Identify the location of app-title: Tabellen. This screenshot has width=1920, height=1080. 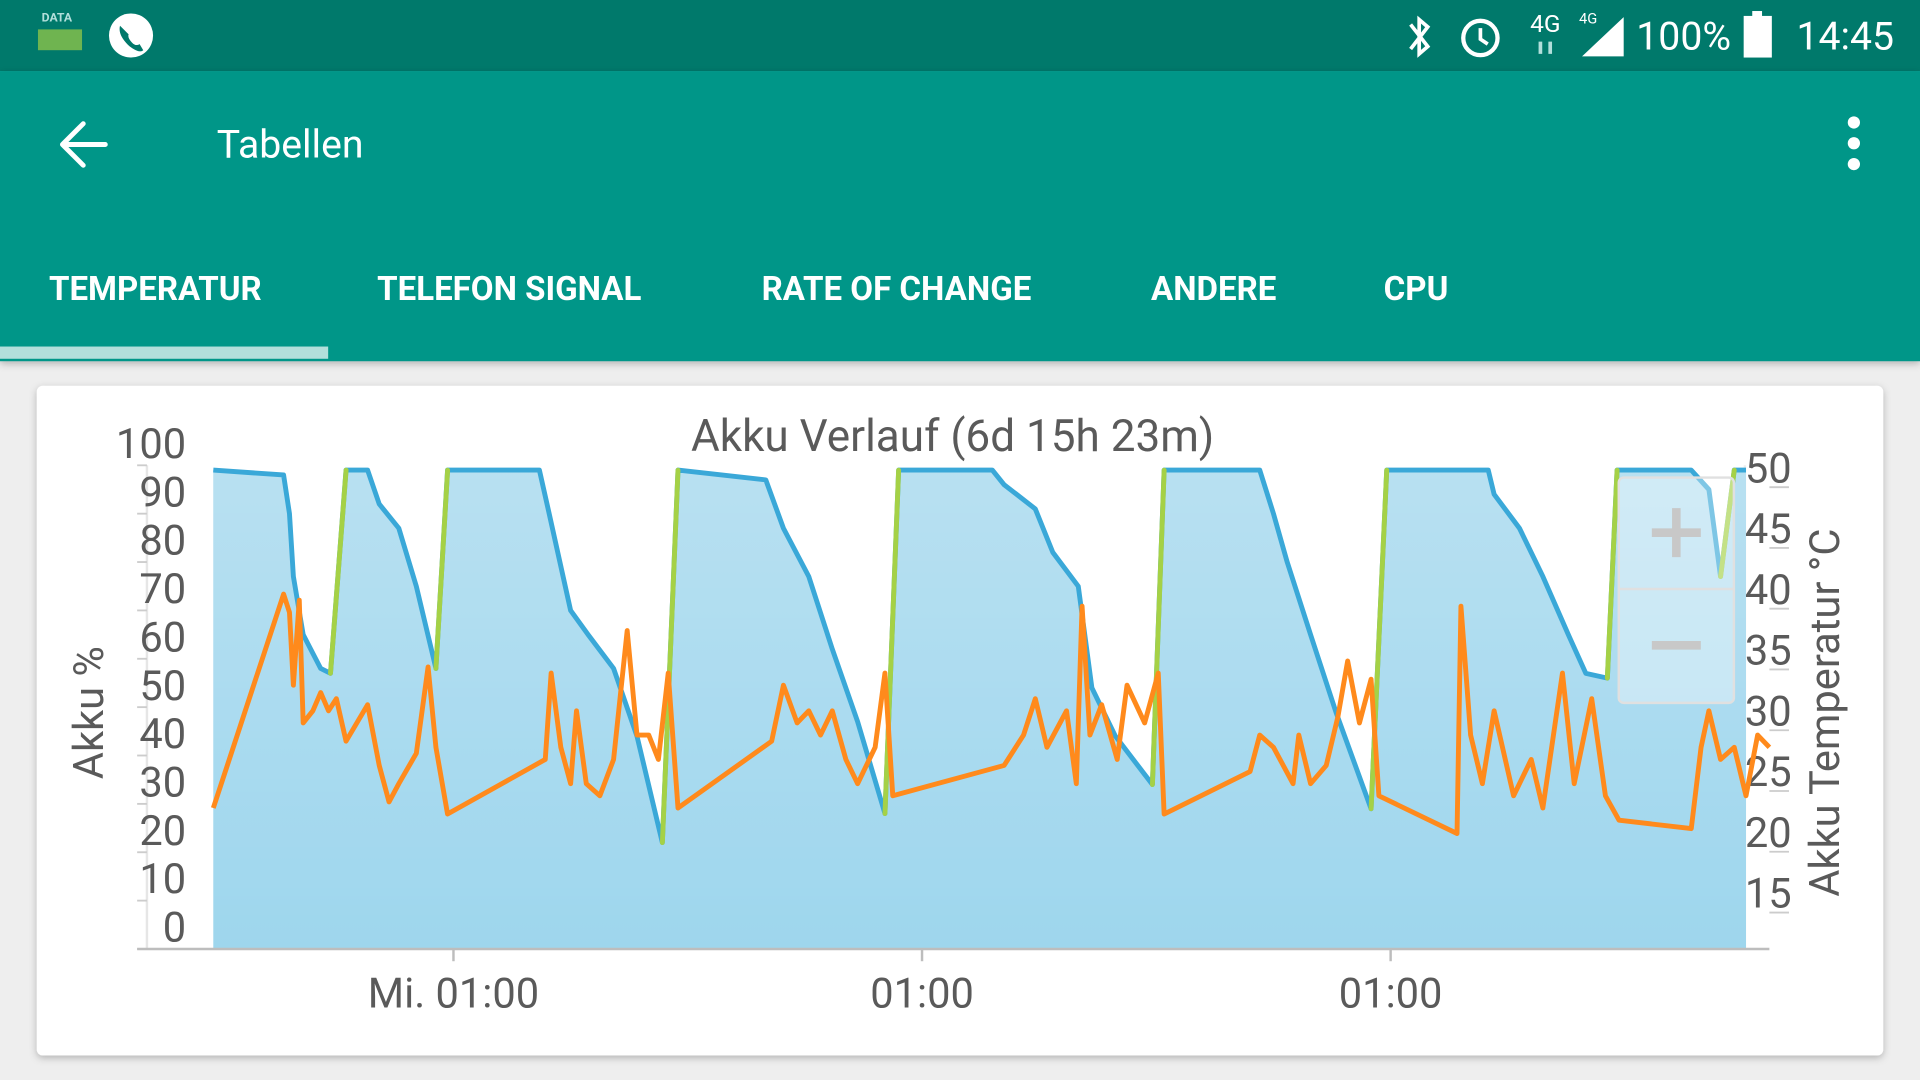
(290, 144).